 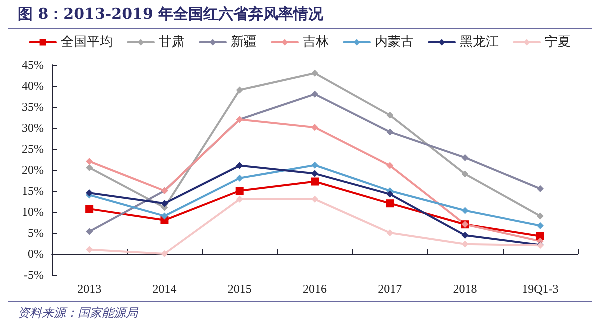 What do you see at coordinates (394, 42) in the screenshot?
I see `legend-label: 内蒙古` at bounding box center [394, 42].